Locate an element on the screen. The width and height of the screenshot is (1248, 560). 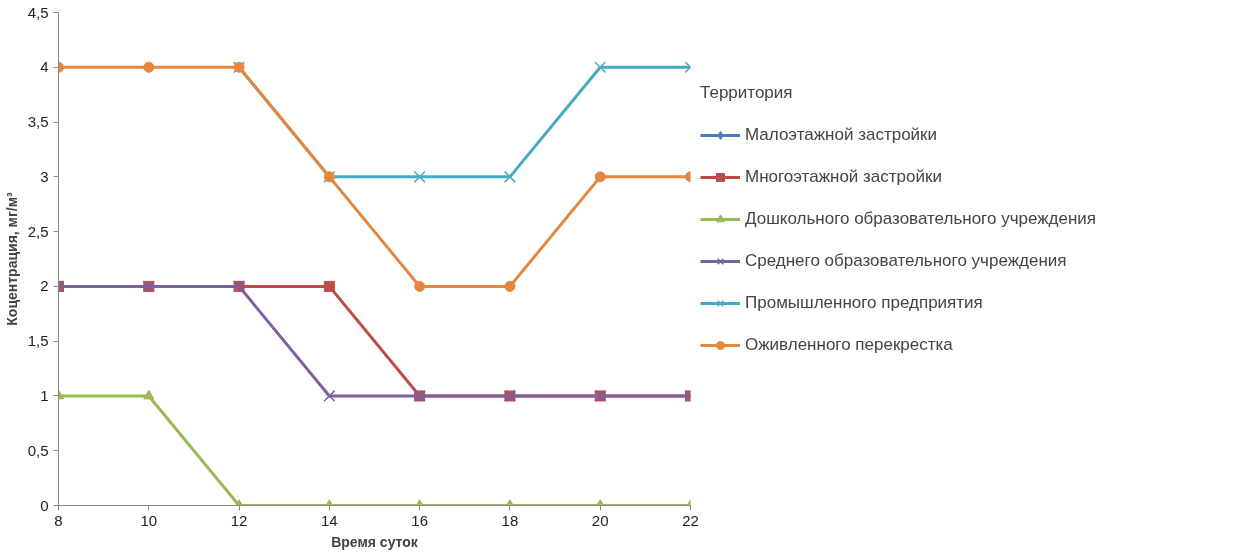
x-tick-label: 22 is located at coordinates (690, 520).